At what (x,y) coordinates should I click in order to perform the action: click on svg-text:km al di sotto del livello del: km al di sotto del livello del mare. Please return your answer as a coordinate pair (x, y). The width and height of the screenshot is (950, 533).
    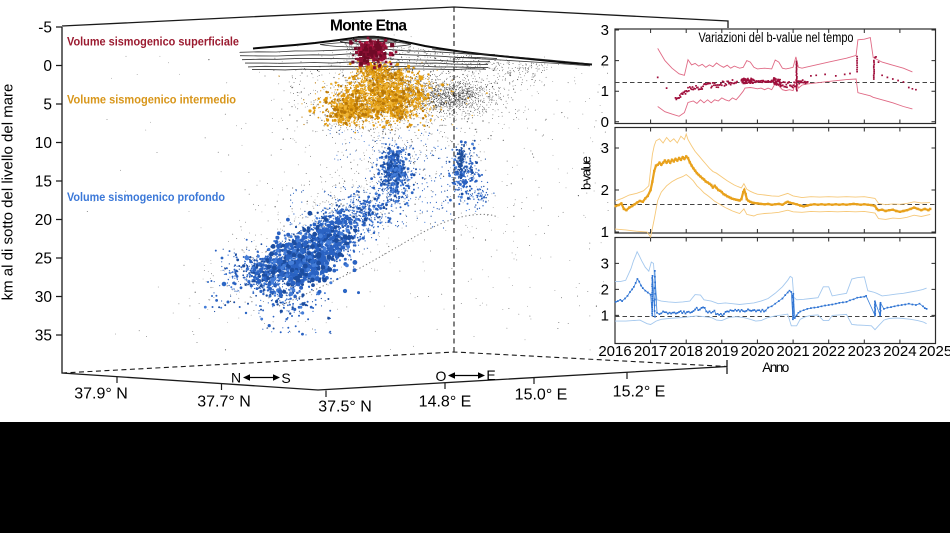
    Looking at the image, I should click on (8, 192).